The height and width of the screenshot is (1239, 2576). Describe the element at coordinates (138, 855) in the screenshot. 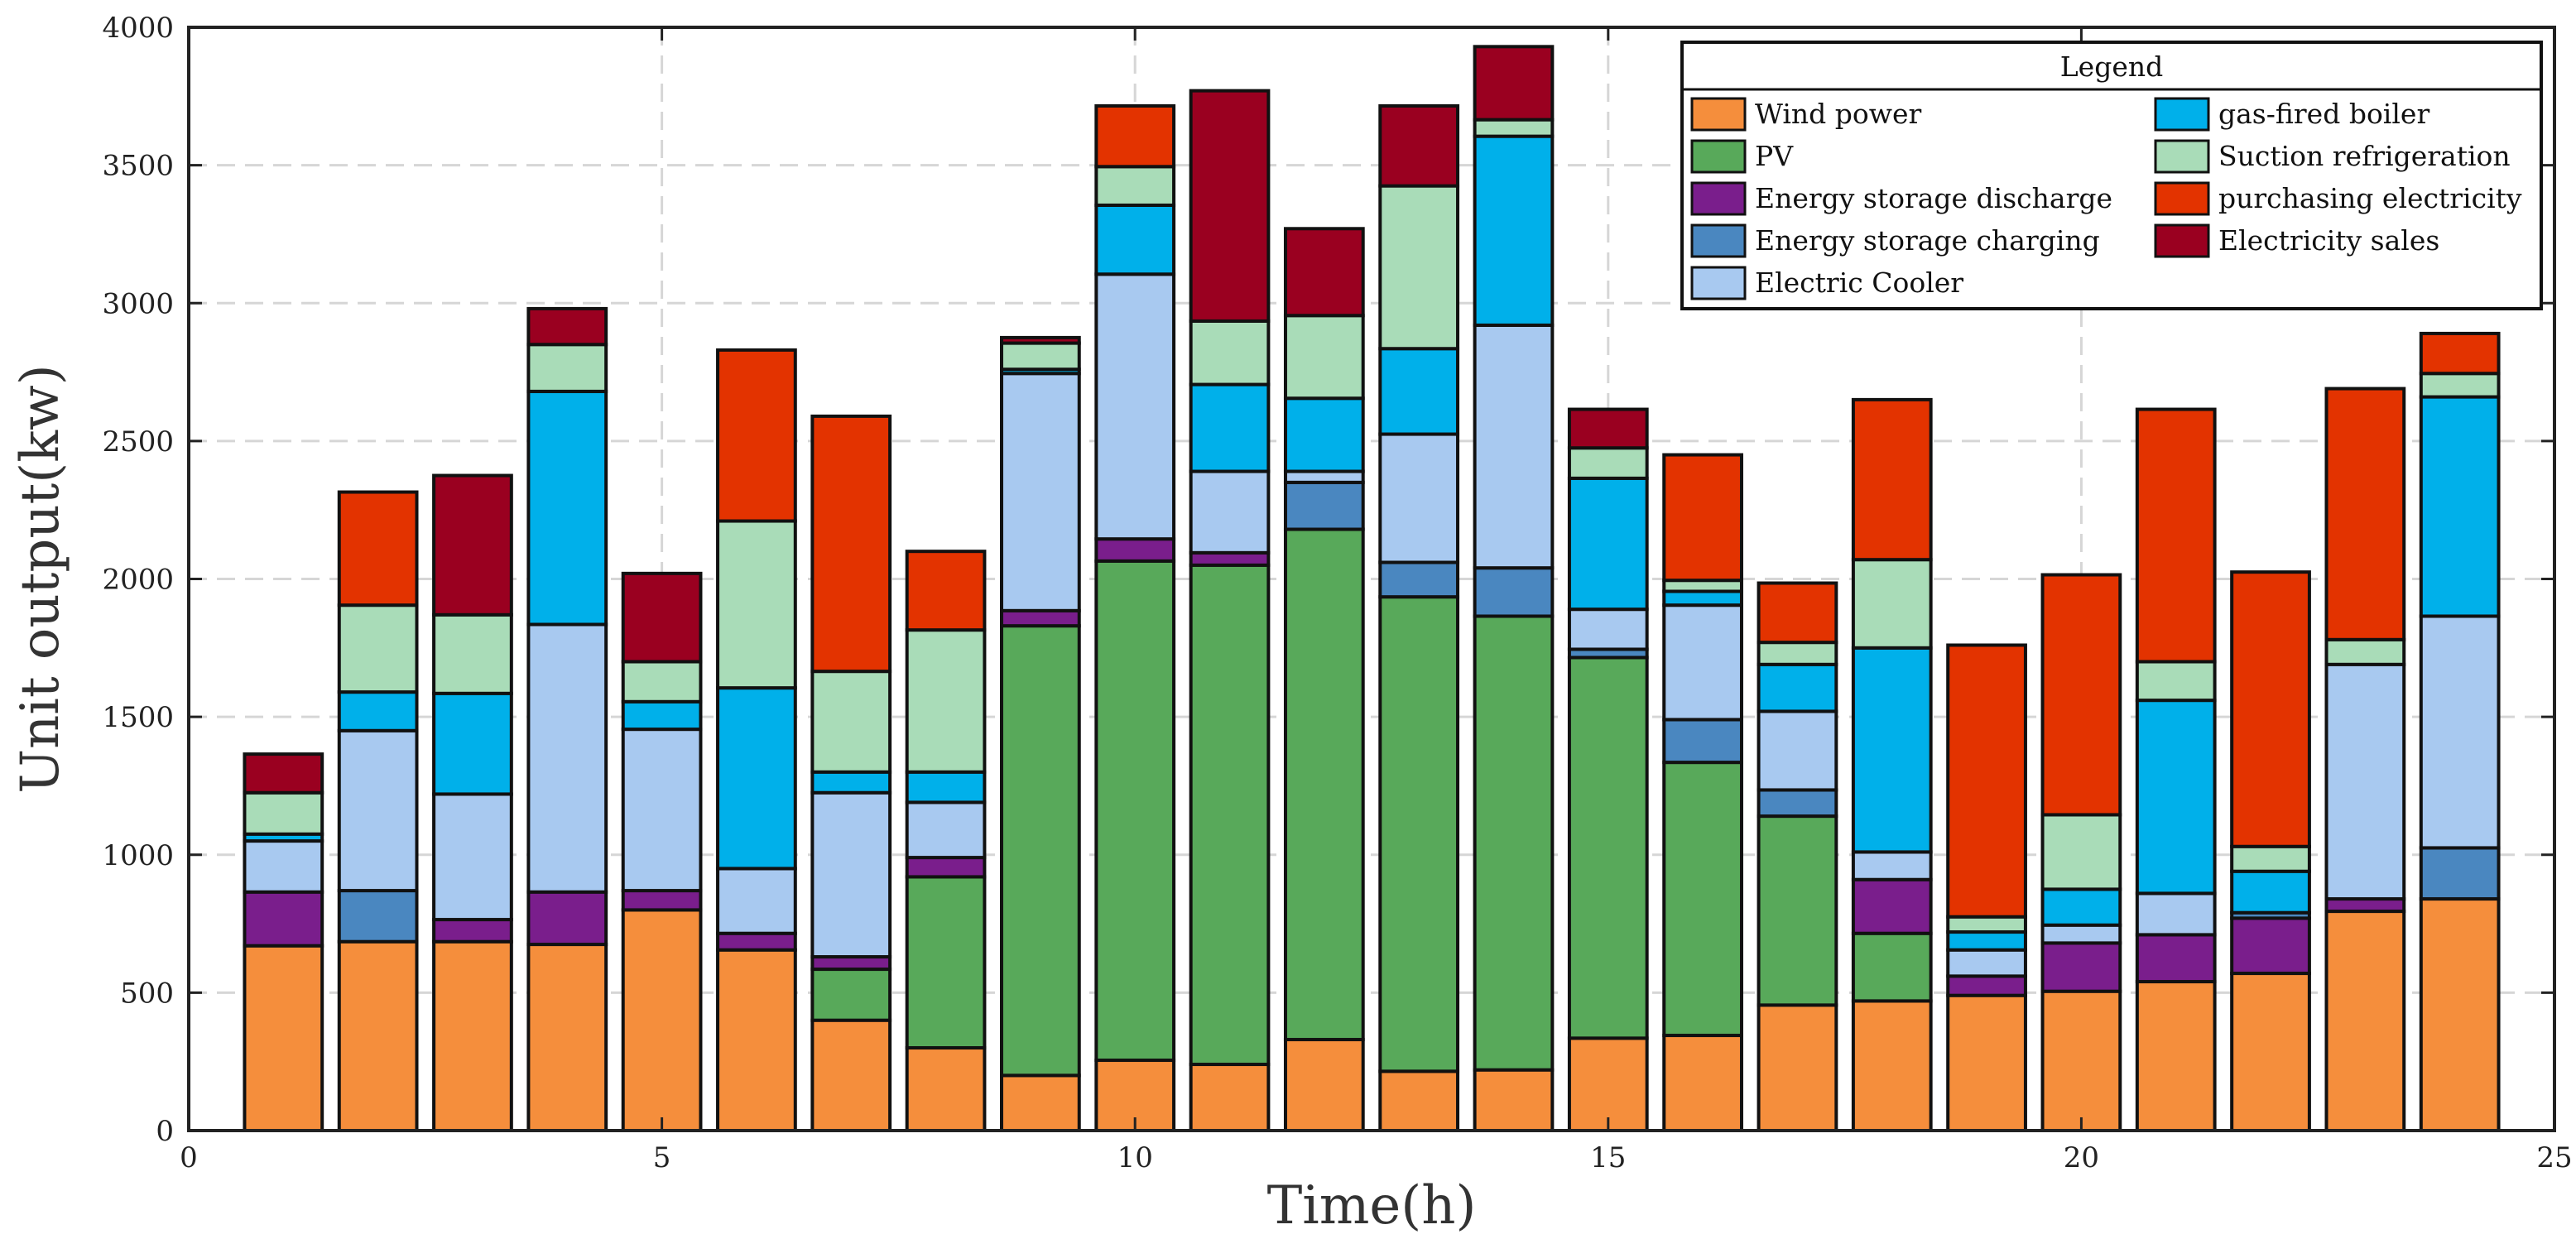

I see `y-tick-label: 1000` at that location.